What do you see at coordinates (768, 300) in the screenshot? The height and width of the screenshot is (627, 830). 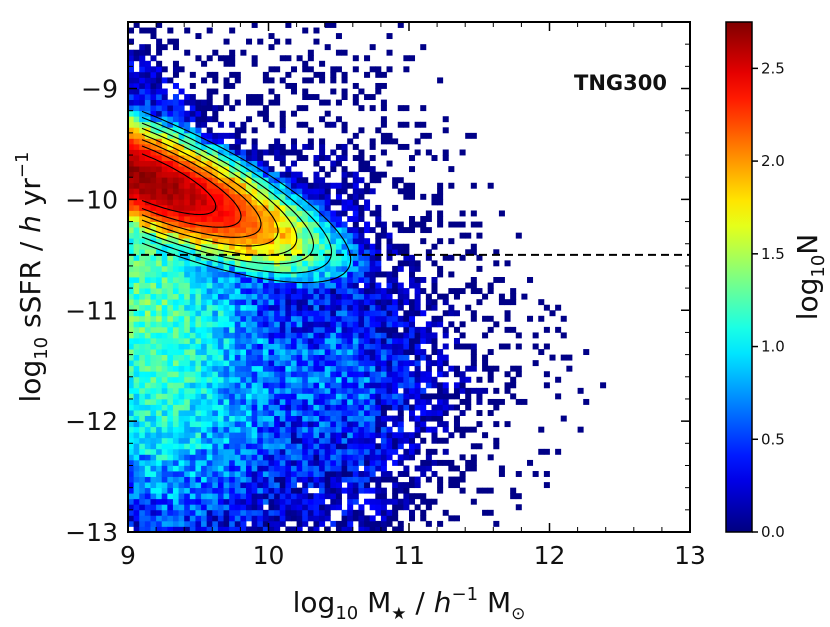 I see `colorbar-ticks: 0.00.51.01.52.02.5` at bounding box center [768, 300].